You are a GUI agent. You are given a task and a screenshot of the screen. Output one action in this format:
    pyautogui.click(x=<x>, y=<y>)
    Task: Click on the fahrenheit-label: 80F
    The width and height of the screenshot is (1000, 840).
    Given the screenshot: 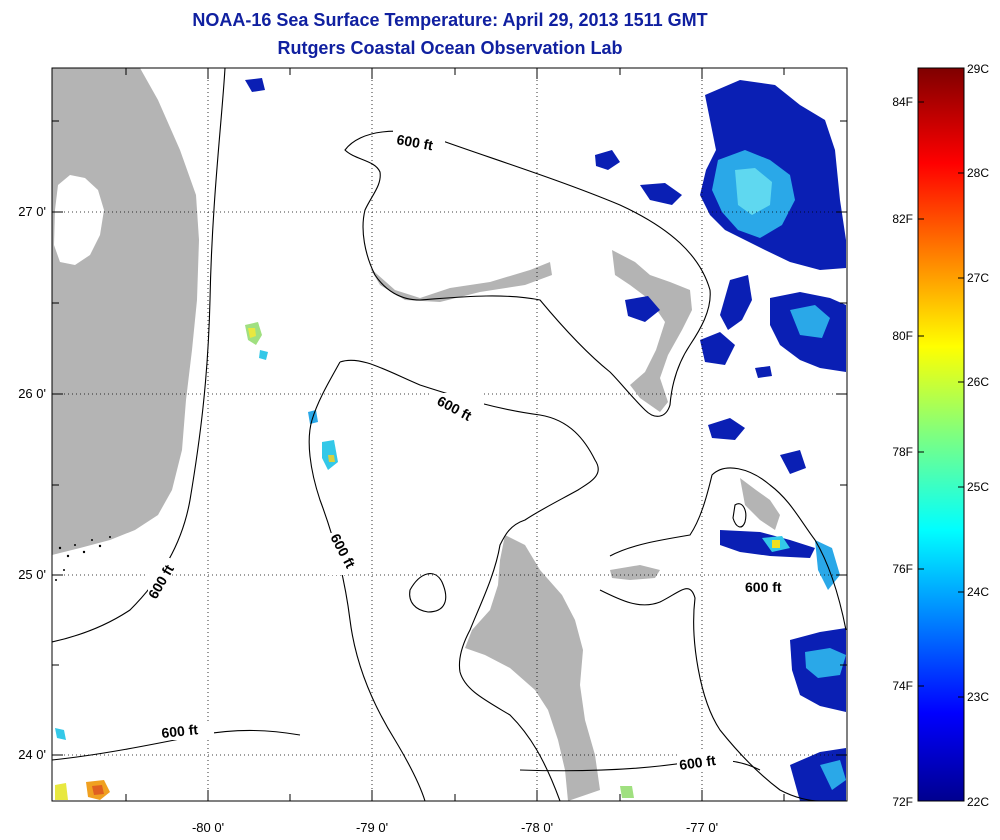 What is the action you would take?
    pyautogui.click(x=902, y=336)
    